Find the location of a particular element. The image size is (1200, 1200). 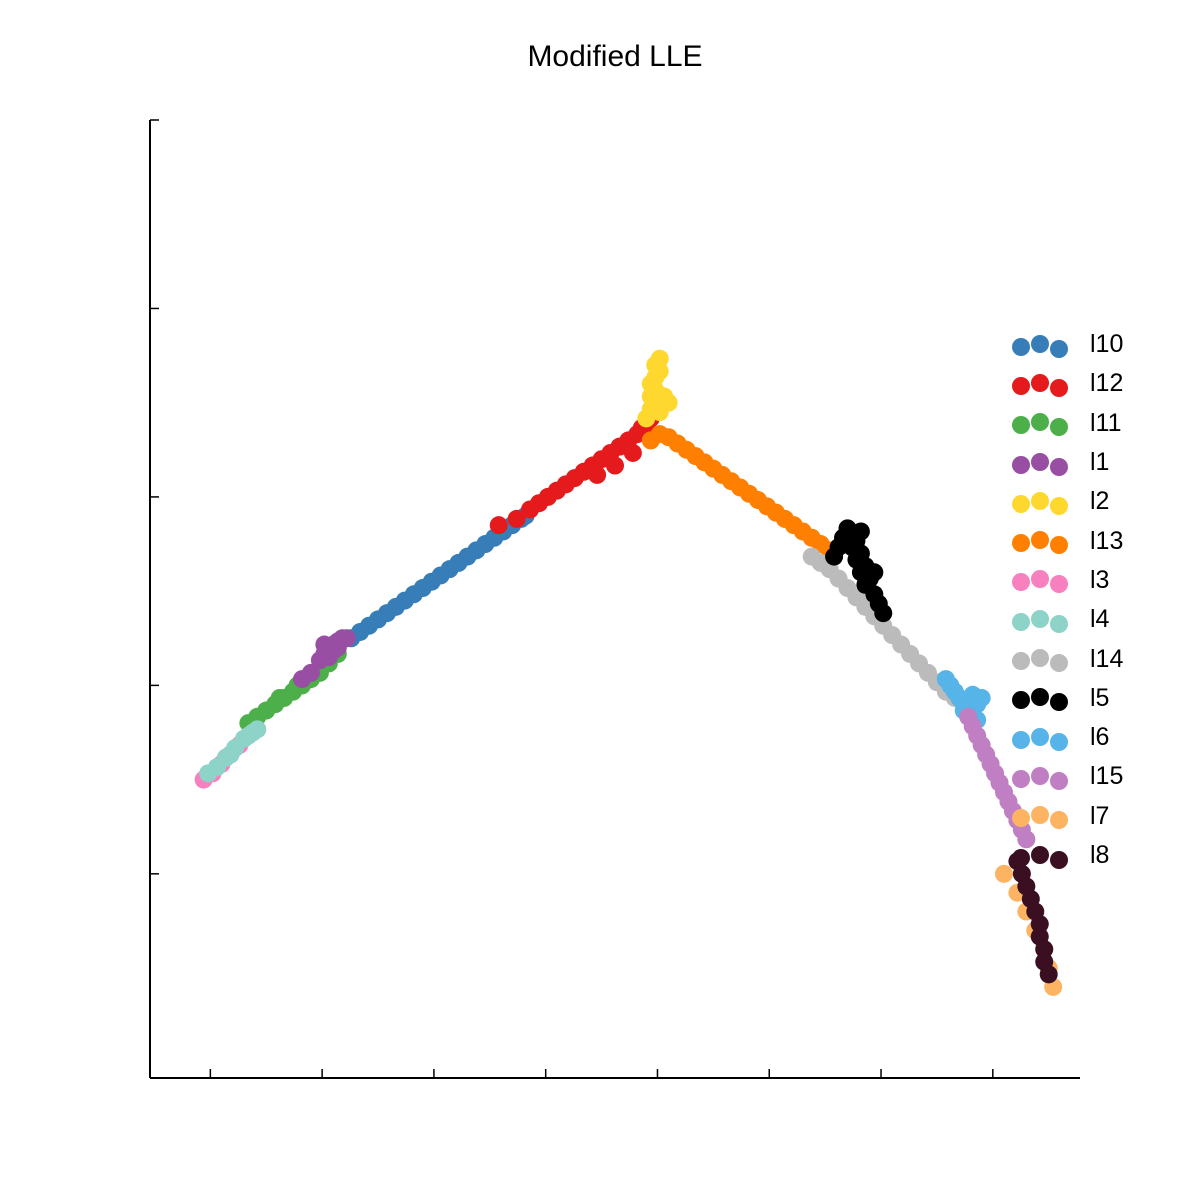

legend-label: l1 is located at coordinates (1100, 462).